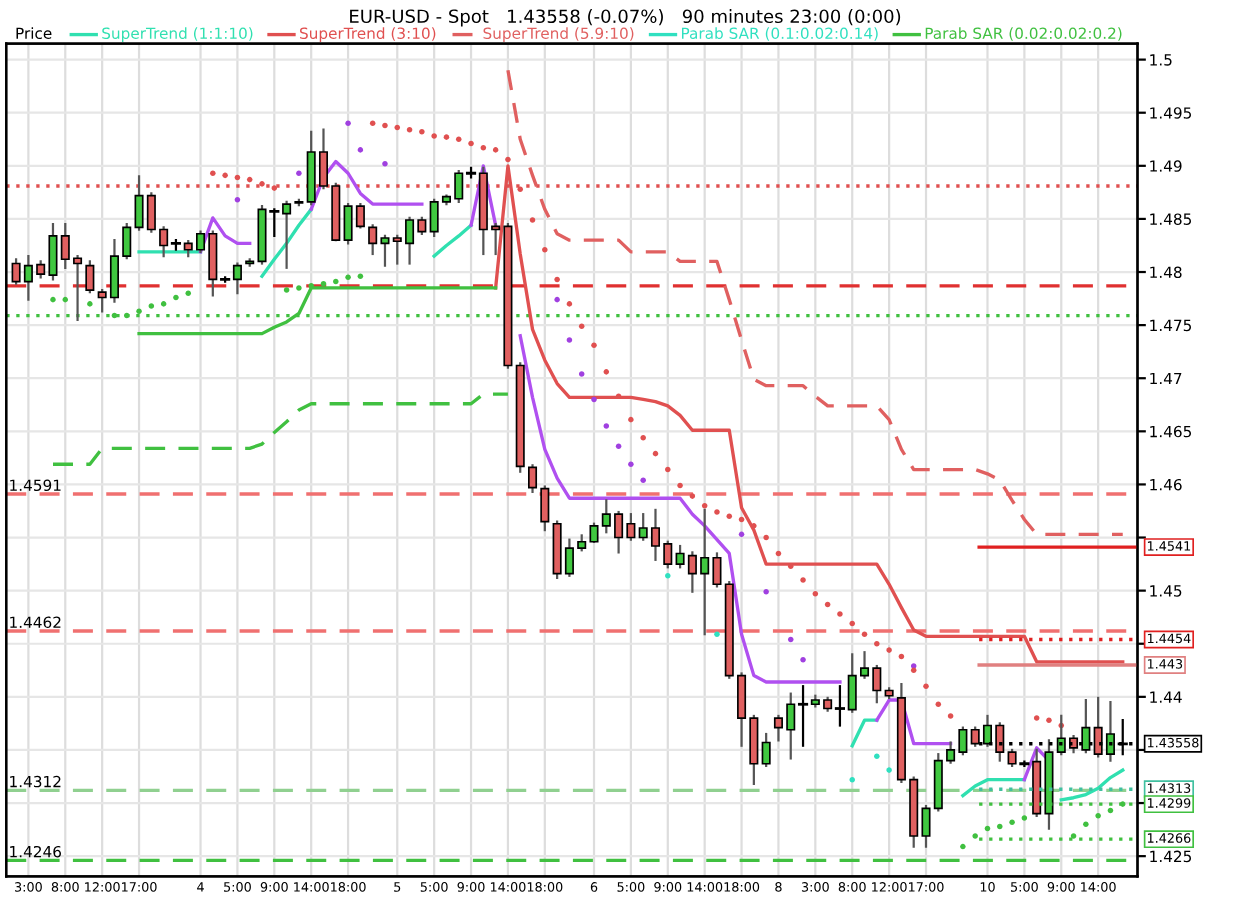  Describe the element at coordinates (625, 18) in the screenshot. I see `chart-title: EUR-USD - Spot 1.43558 (-0.07%) 90 minutes 23:00 (0:00)` at that location.